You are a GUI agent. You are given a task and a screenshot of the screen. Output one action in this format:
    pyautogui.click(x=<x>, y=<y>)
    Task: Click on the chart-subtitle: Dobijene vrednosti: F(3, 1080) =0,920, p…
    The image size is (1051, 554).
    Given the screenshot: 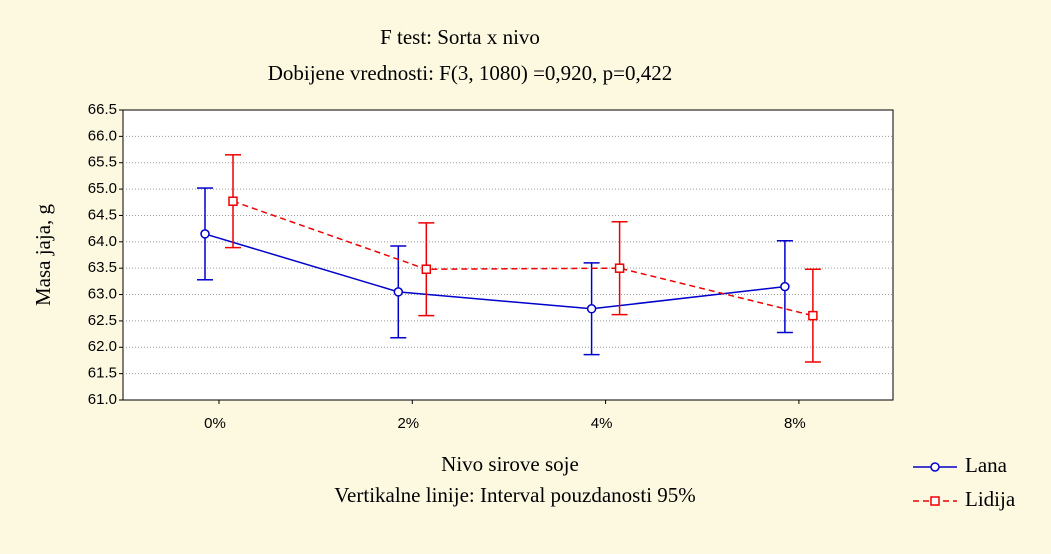 What is the action you would take?
    pyautogui.click(x=470, y=73)
    